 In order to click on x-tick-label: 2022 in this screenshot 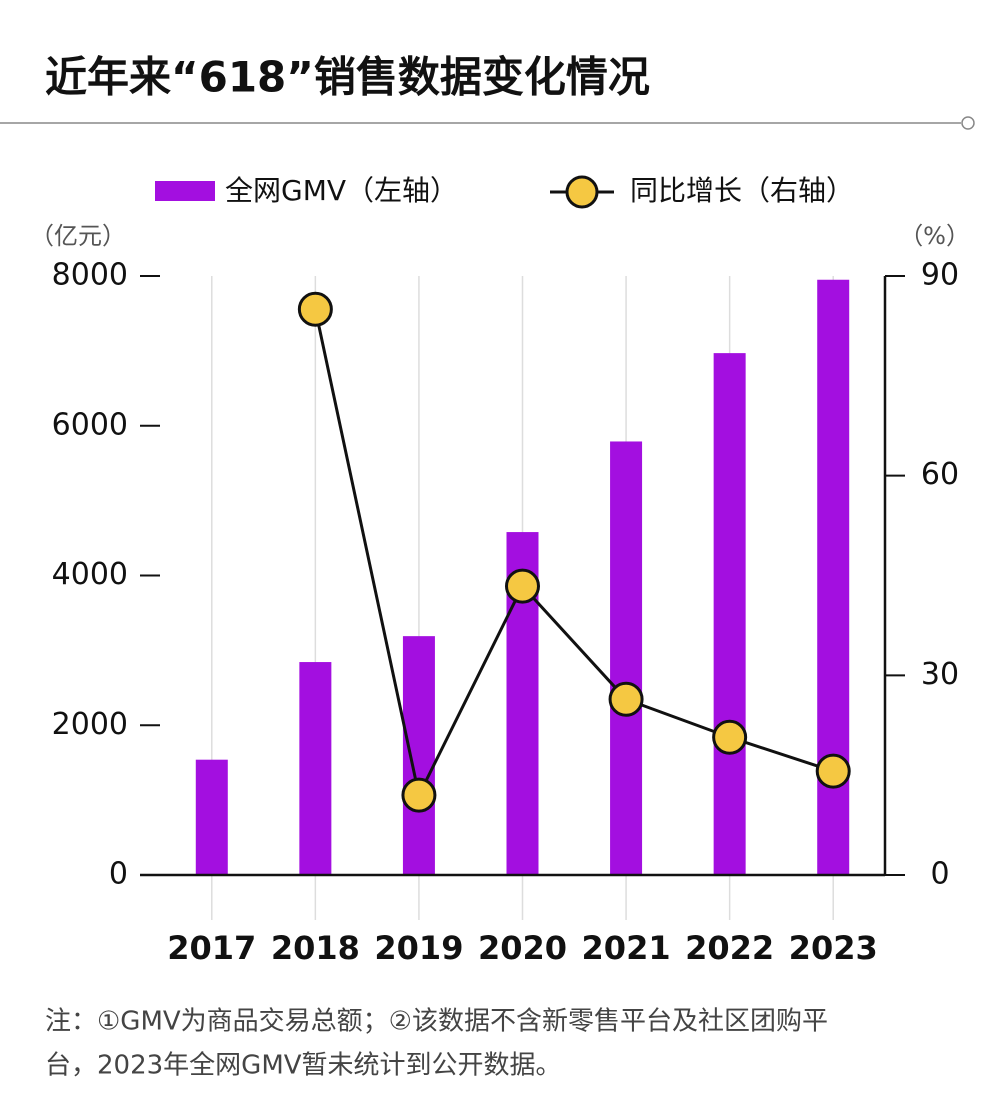, I will do `click(729, 948)`.